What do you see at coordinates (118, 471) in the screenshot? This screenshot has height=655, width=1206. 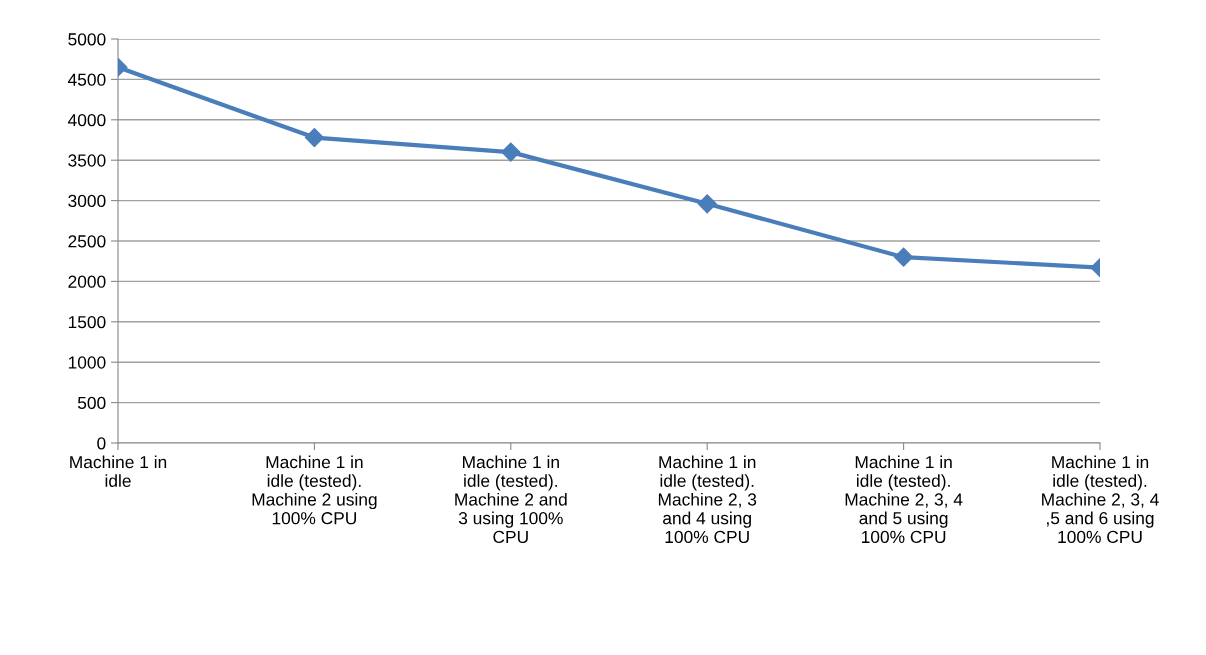 I see `x-tick-label: Machine 1 in idle` at bounding box center [118, 471].